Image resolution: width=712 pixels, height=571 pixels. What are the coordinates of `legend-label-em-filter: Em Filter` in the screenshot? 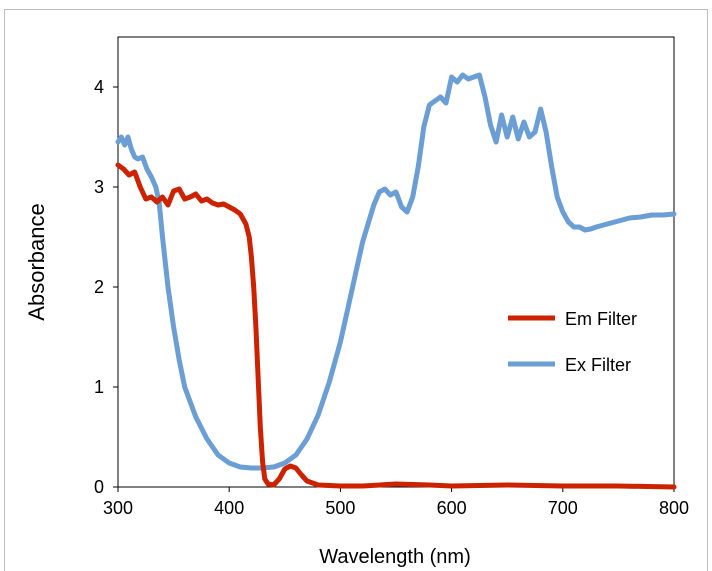 It's located at (601, 319).